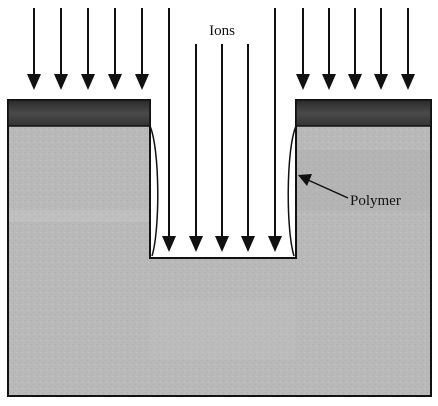 Image resolution: width=438 pixels, height=406 pixels. Describe the element at coordinates (292, 191) in the screenshot. I see `polymer-right` at that location.